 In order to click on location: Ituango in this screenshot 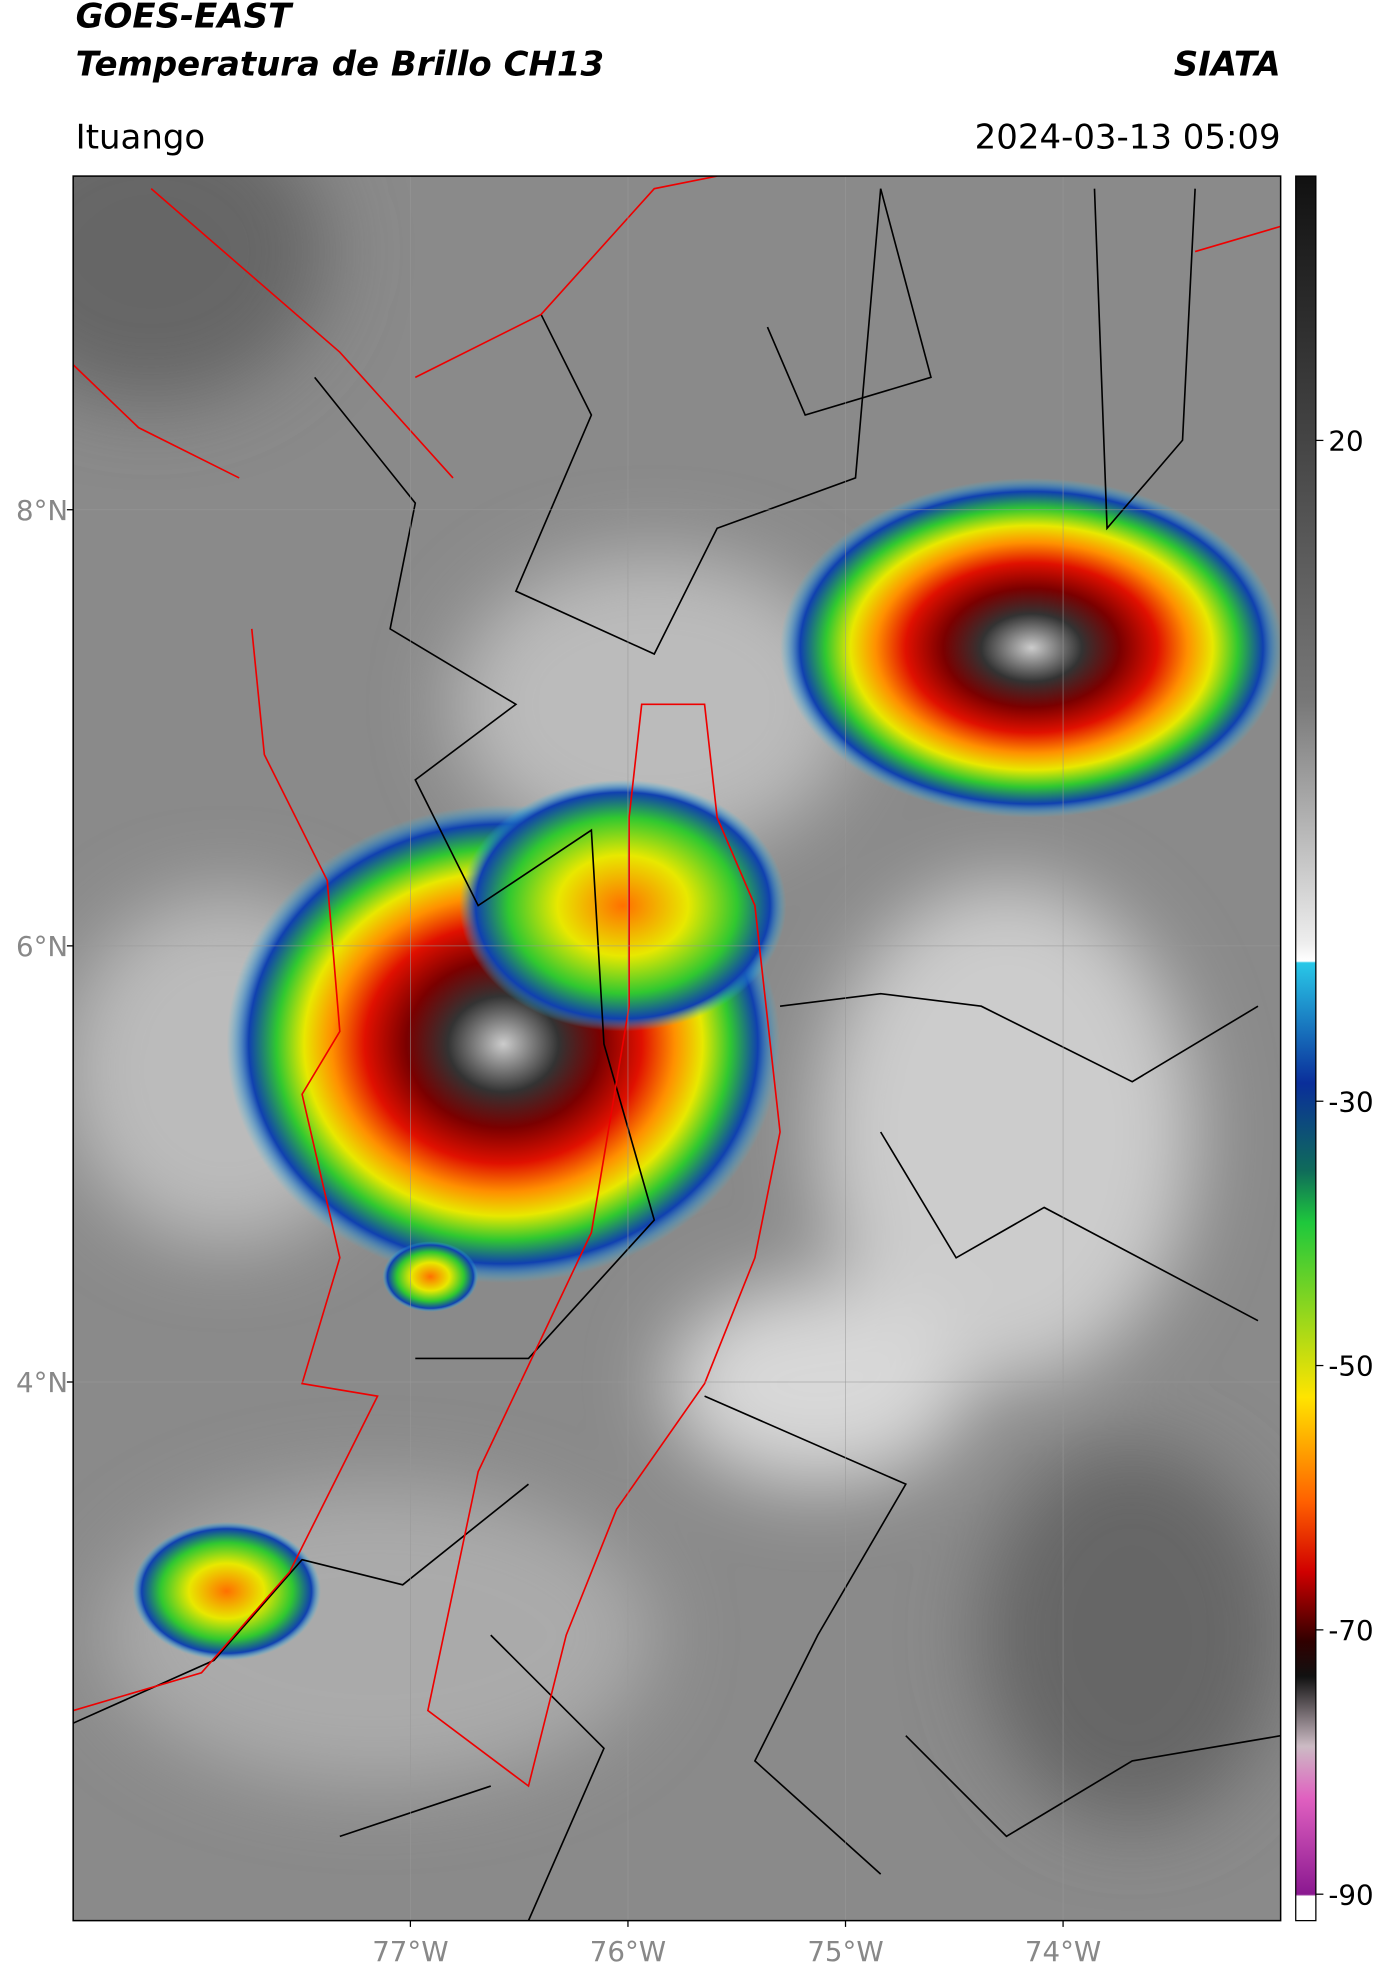, I will do `click(141, 137)`.